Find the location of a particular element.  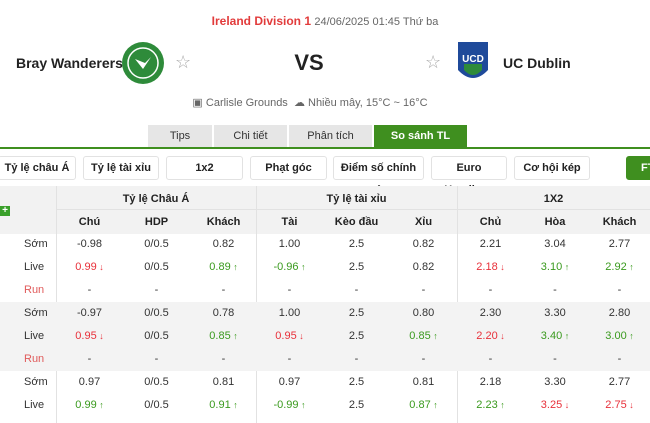

odds-cell: 2.92 ↑ is located at coordinates (619, 267).